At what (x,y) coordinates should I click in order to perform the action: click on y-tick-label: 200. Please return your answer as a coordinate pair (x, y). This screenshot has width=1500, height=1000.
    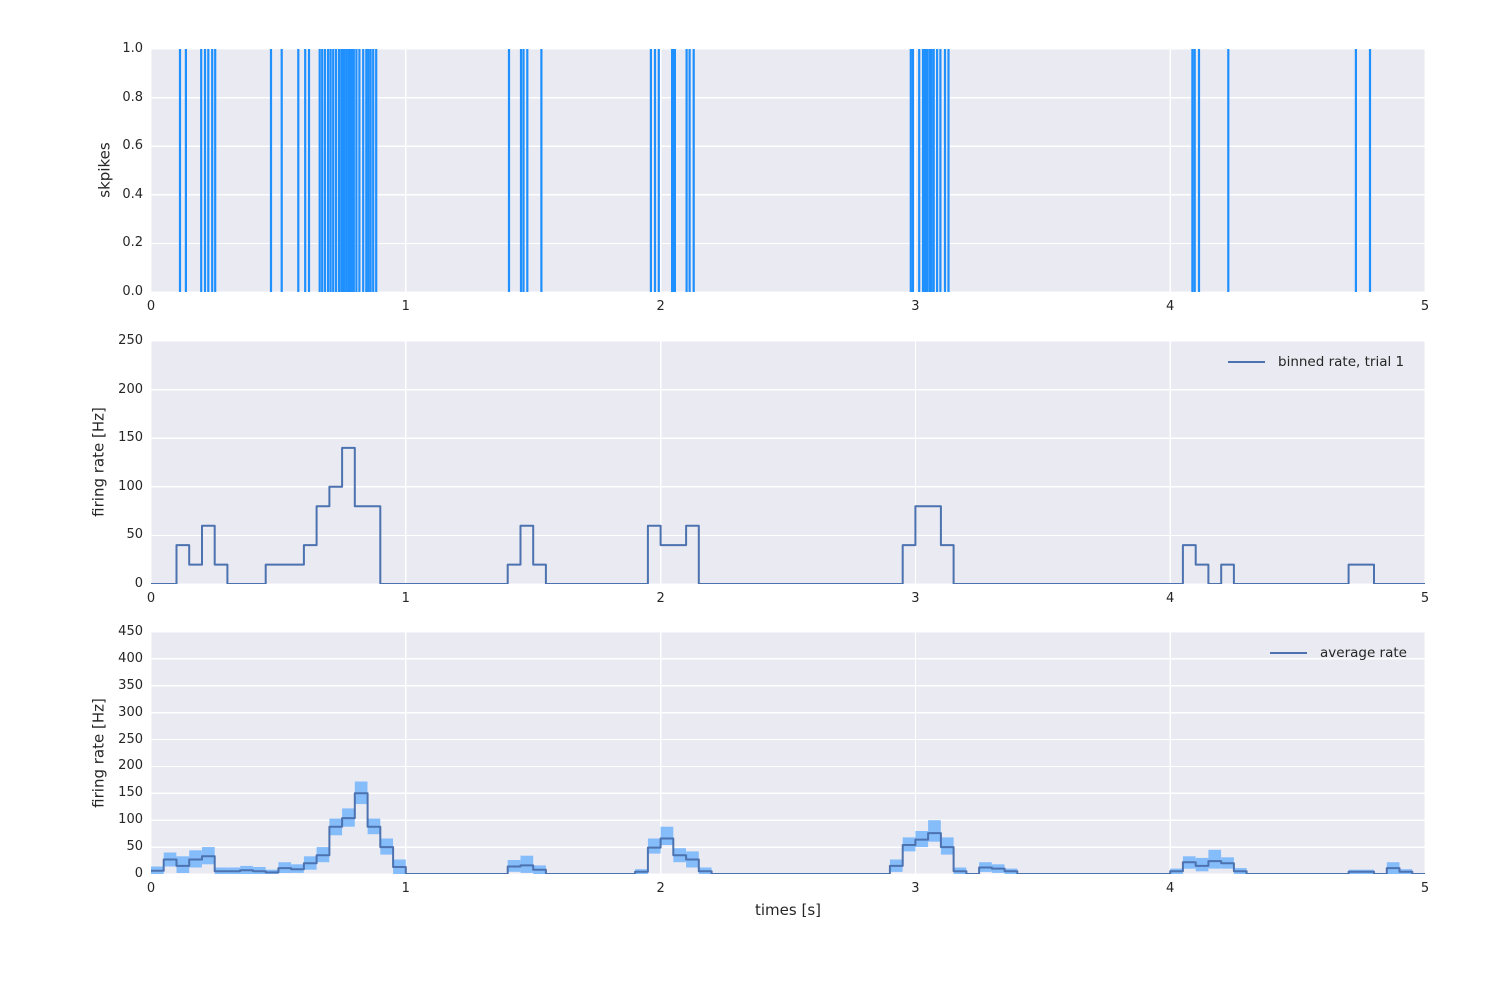
    Looking at the image, I should click on (130, 389).